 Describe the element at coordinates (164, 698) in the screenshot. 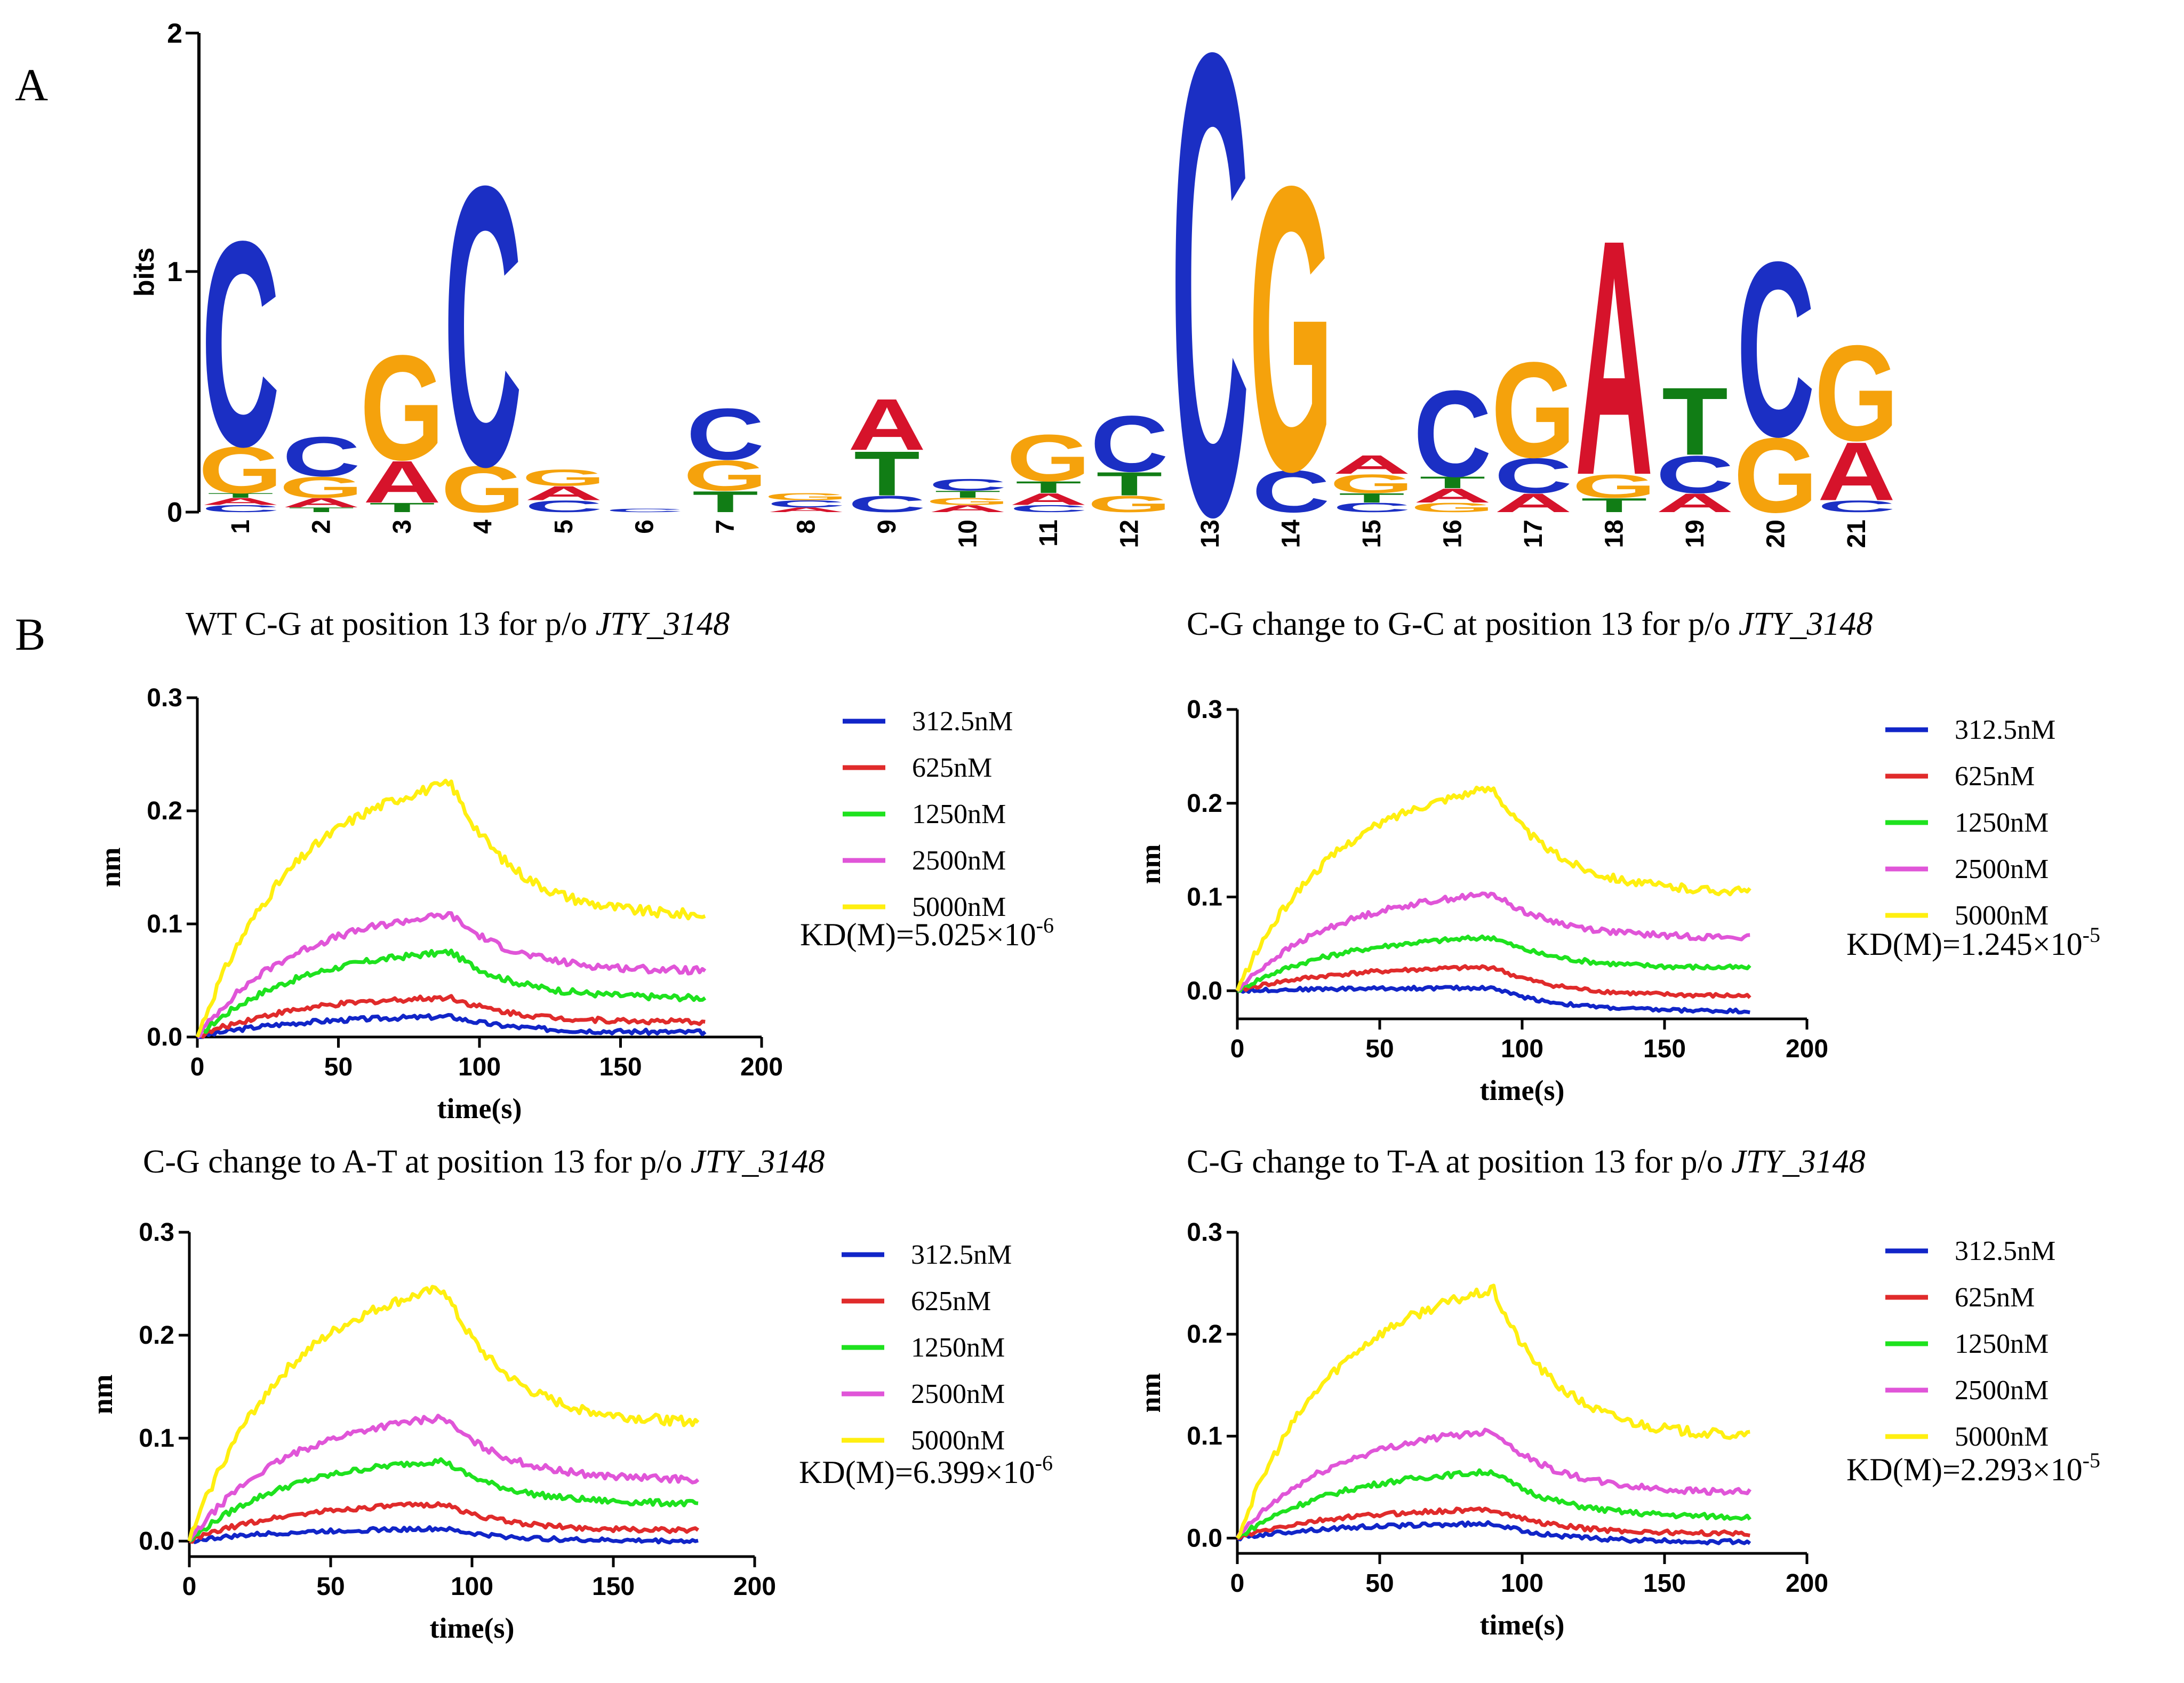

I see `y-tick-label: 0.3` at that location.